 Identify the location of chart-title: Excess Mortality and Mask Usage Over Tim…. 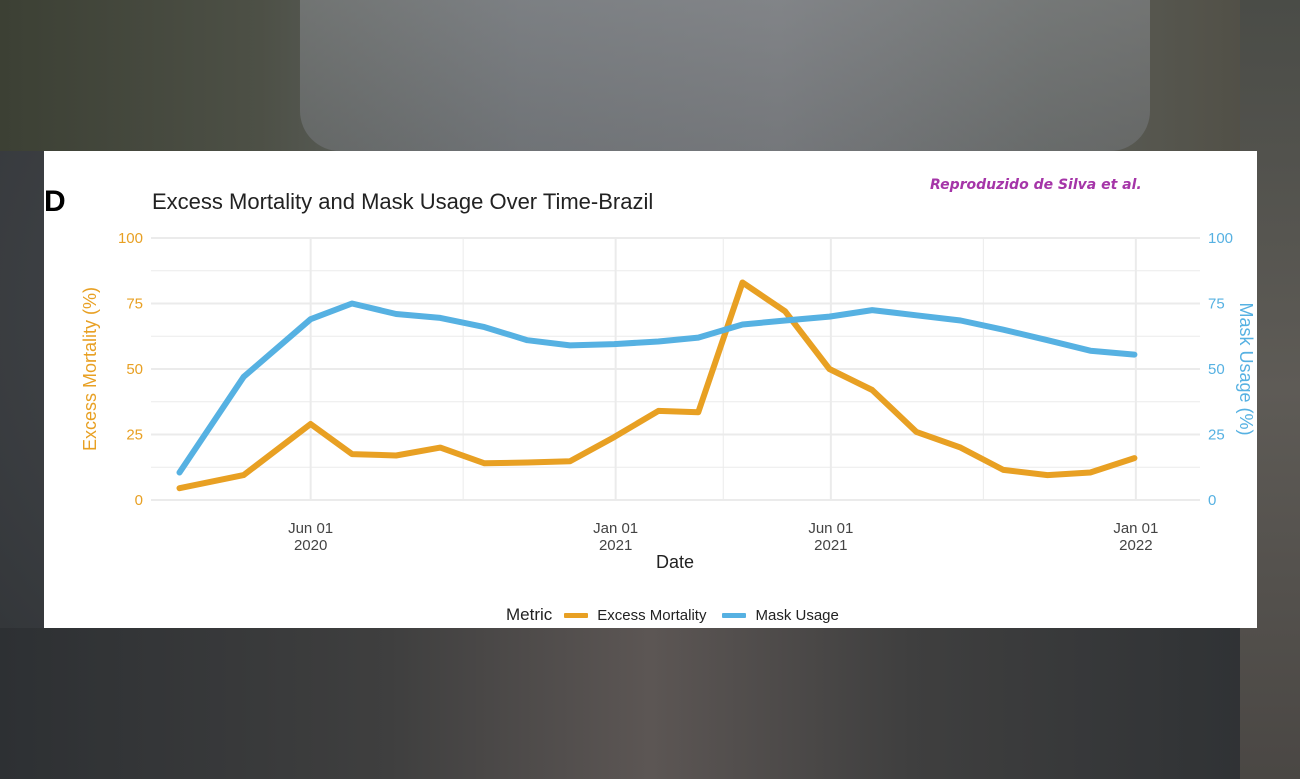
(403, 201).